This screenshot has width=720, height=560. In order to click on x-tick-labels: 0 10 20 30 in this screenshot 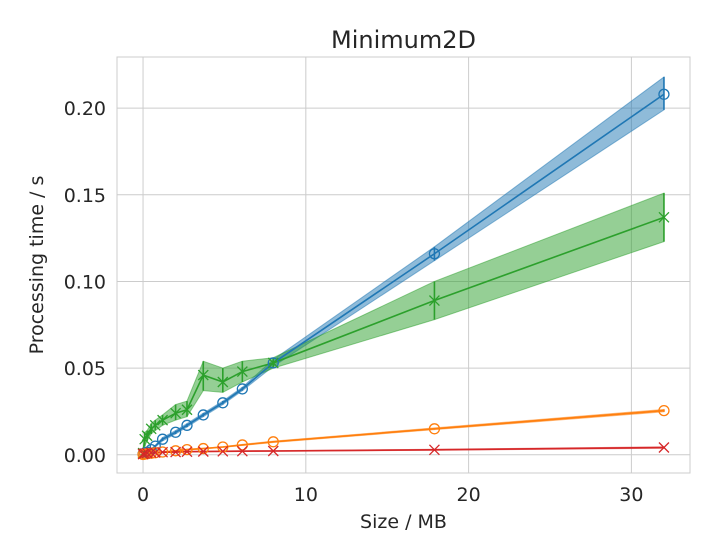, I will do `click(390, 495)`.